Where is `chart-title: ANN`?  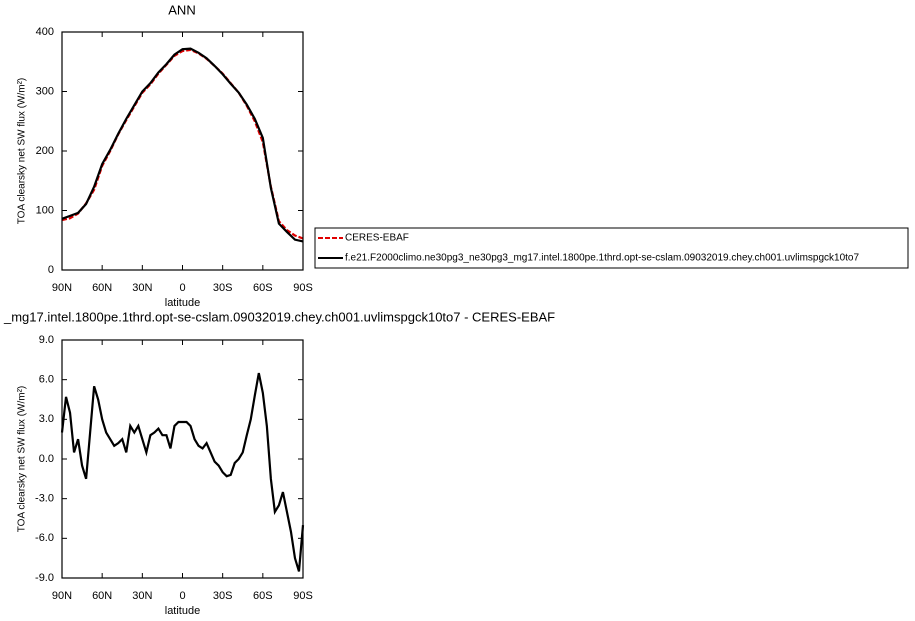
chart-title: ANN is located at coordinates (181, 9).